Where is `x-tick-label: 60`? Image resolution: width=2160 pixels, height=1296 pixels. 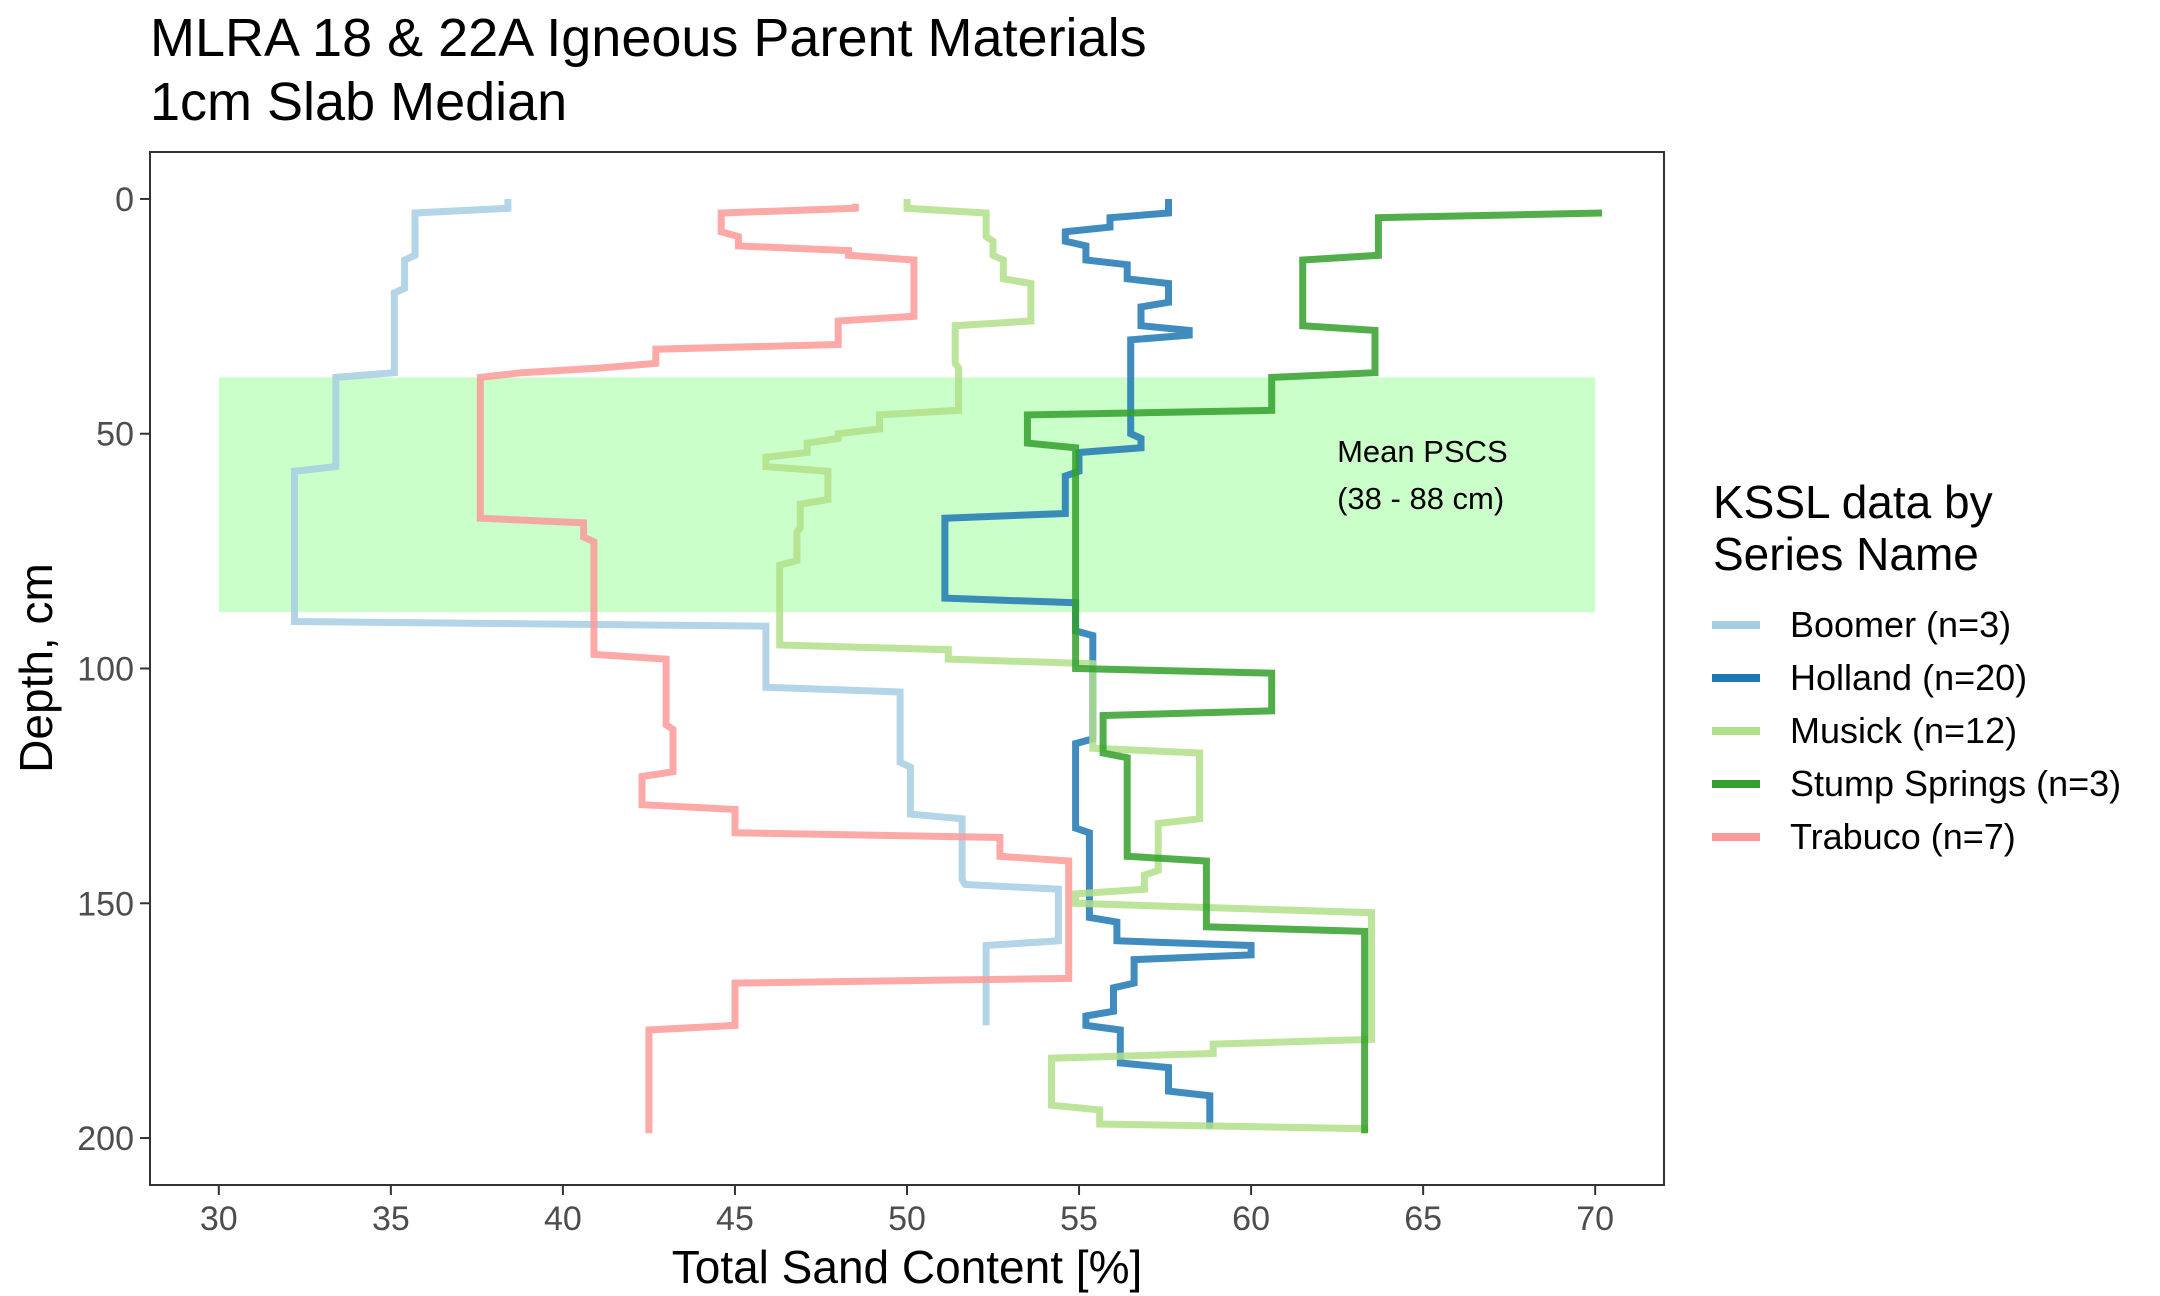
x-tick-label: 60 is located at coordinates (1251, 1219).